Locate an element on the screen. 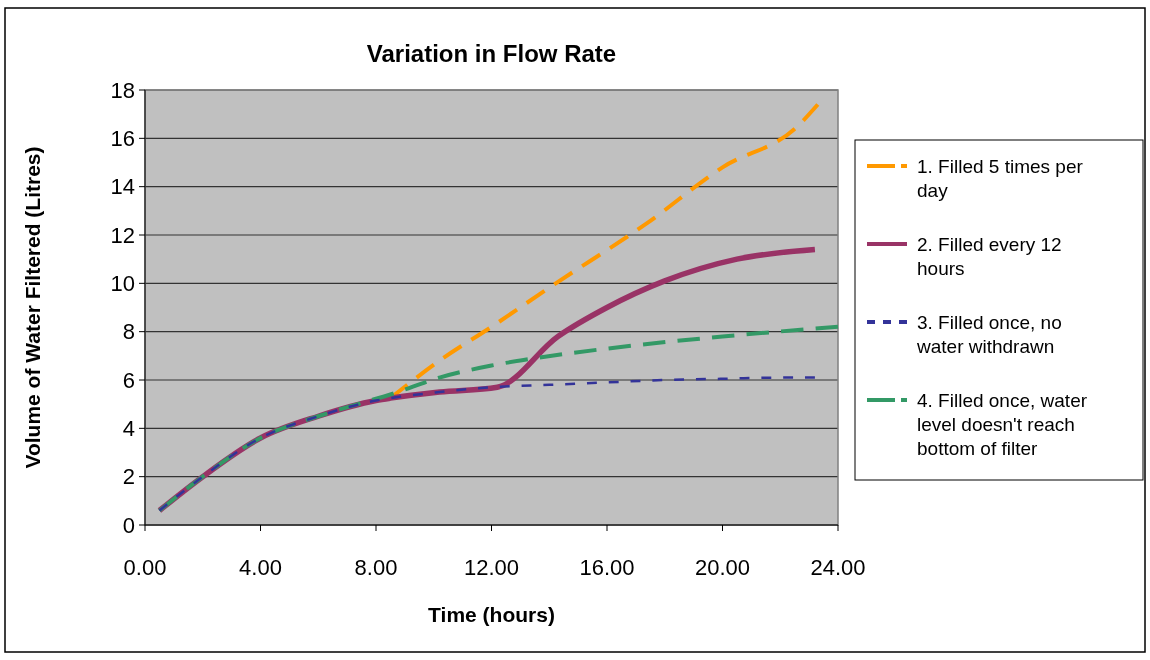  x-tick-label: 16.00 is located at coordinates (607, 567).